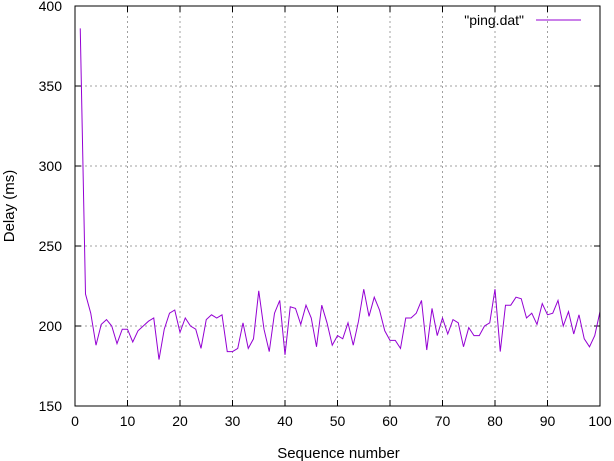  What do you see at coordinates (338, 421) in the screenshot?
I see `x-tick-label: 50` at bounding box center [338, 421].